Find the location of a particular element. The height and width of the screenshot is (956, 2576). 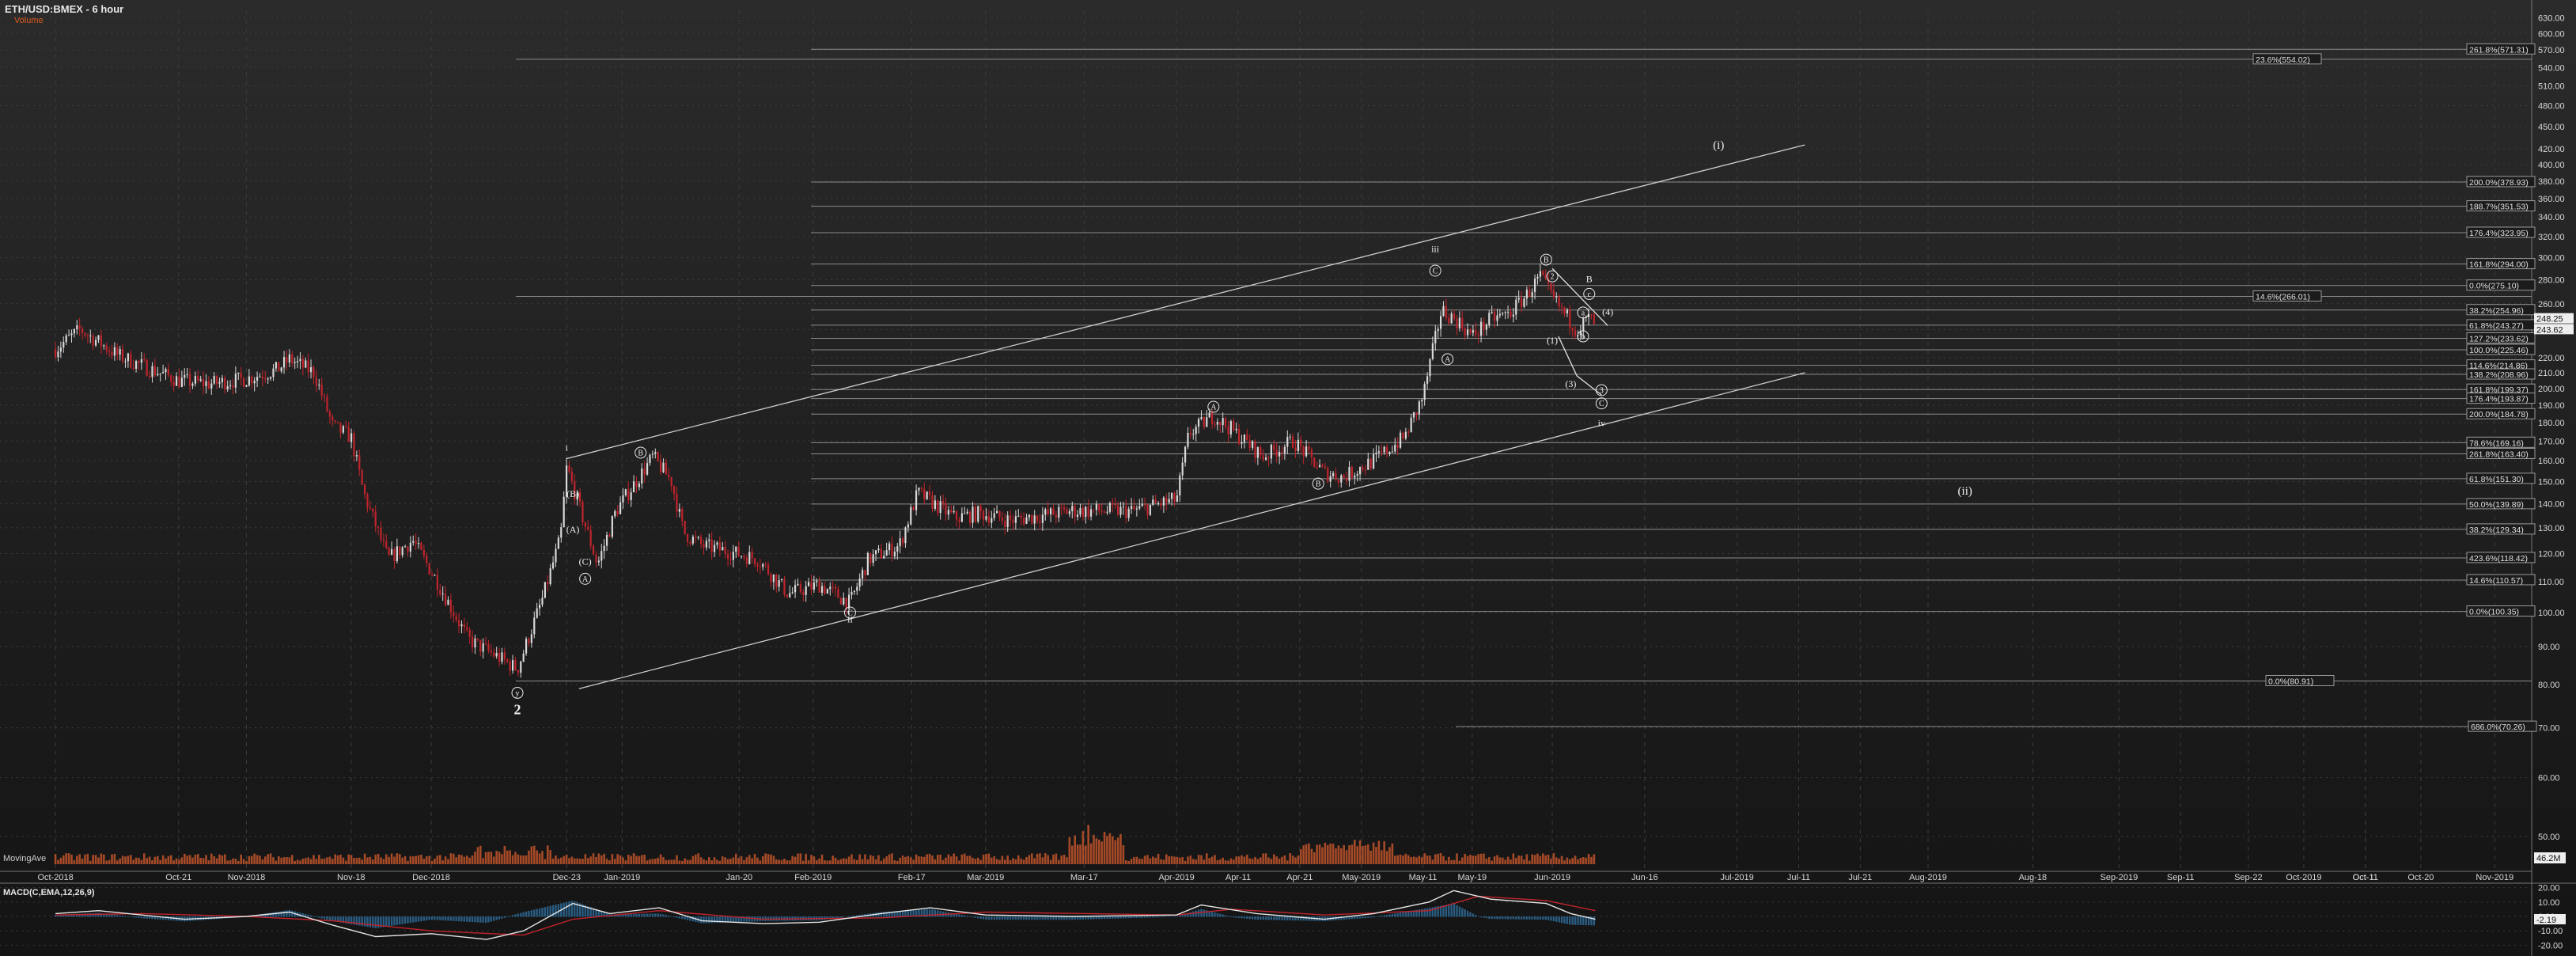

current-price-value-2: 243.62 is located at coordinates (2549, 330).